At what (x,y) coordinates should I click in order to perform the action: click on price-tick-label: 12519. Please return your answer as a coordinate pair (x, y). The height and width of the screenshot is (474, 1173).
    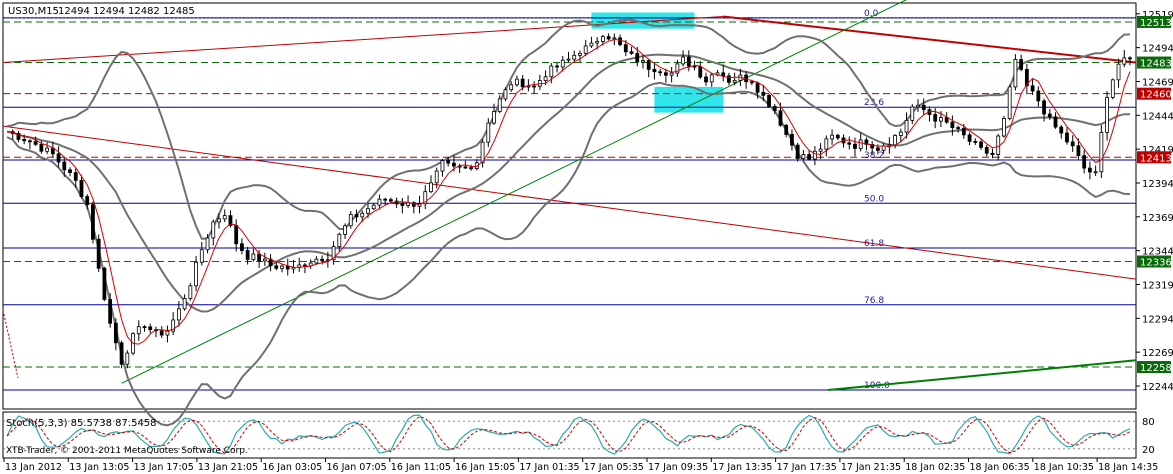
    Looking at the image, I should click on (1157, 15).